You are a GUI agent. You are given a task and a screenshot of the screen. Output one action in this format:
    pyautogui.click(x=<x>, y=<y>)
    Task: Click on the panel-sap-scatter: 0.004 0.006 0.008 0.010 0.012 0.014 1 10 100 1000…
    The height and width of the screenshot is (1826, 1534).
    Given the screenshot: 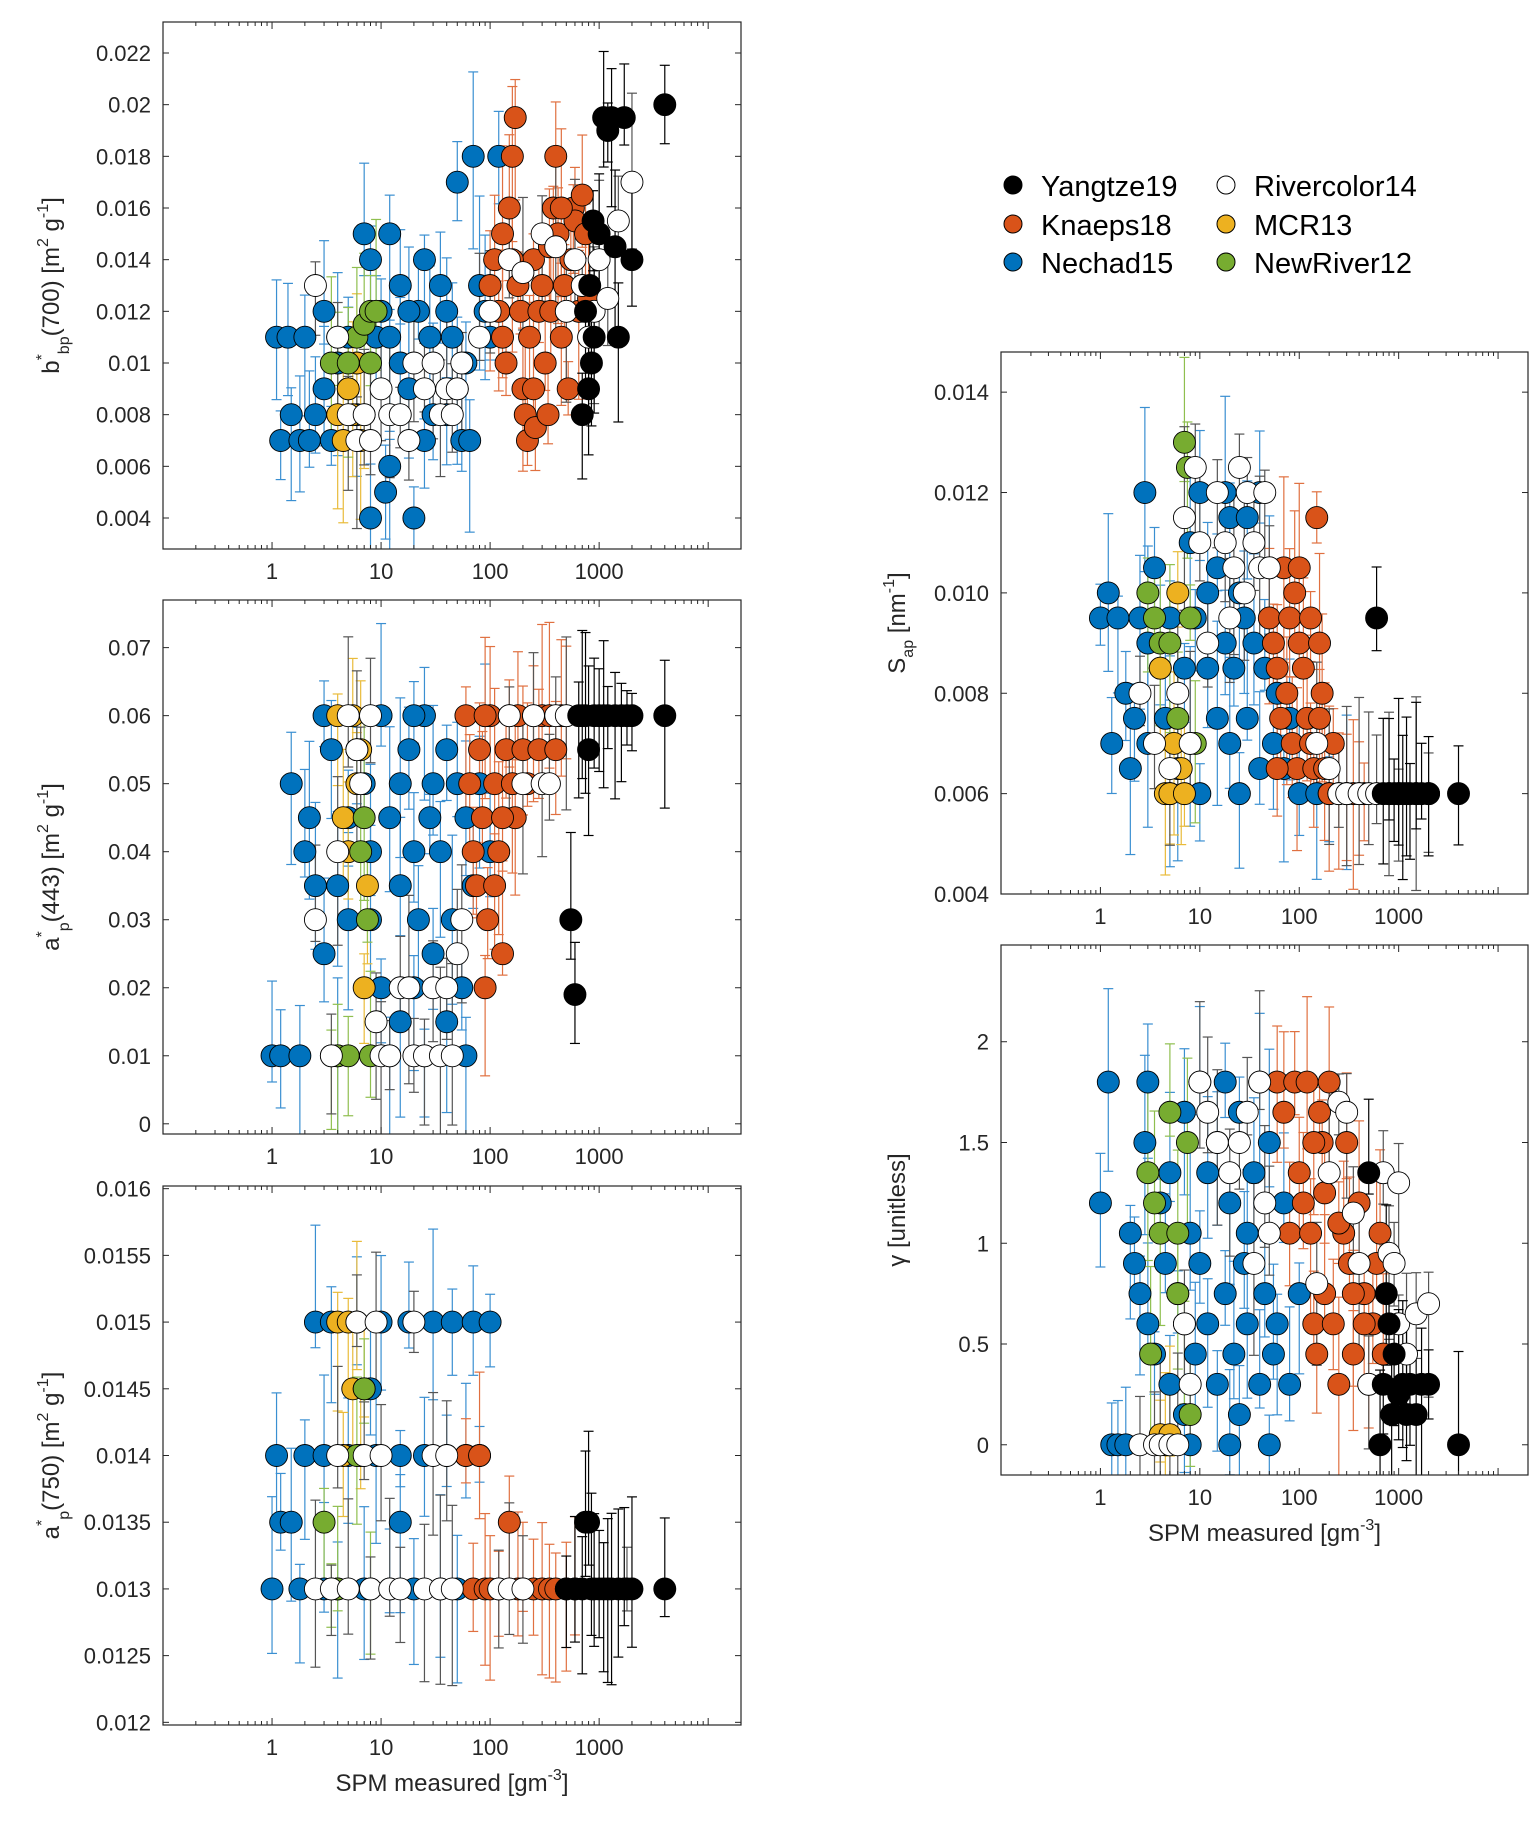 What is the action you would take?
    pyautogui.click(x=1205, y=640)
    